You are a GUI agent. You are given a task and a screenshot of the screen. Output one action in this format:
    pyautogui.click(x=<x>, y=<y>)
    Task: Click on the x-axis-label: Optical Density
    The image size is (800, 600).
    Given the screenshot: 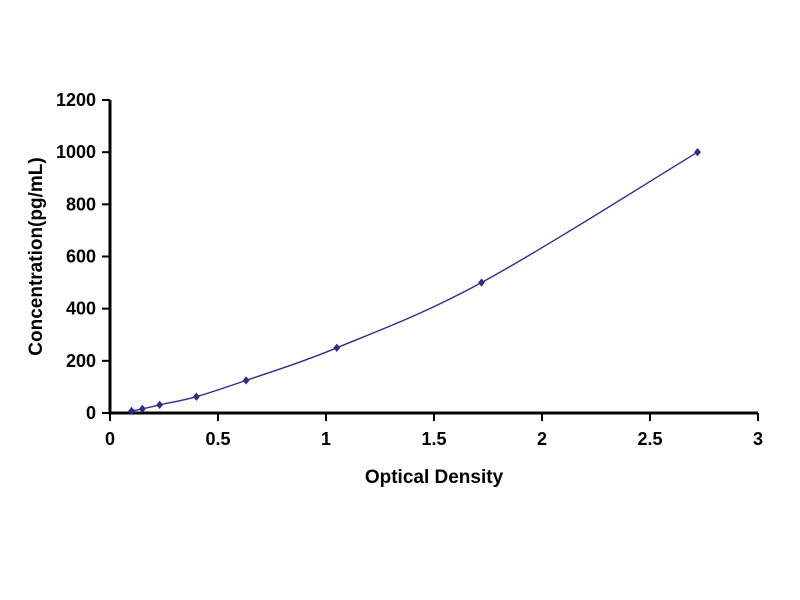 What is the action you would take?
    pyautogui.click(x=434, y=477)
    